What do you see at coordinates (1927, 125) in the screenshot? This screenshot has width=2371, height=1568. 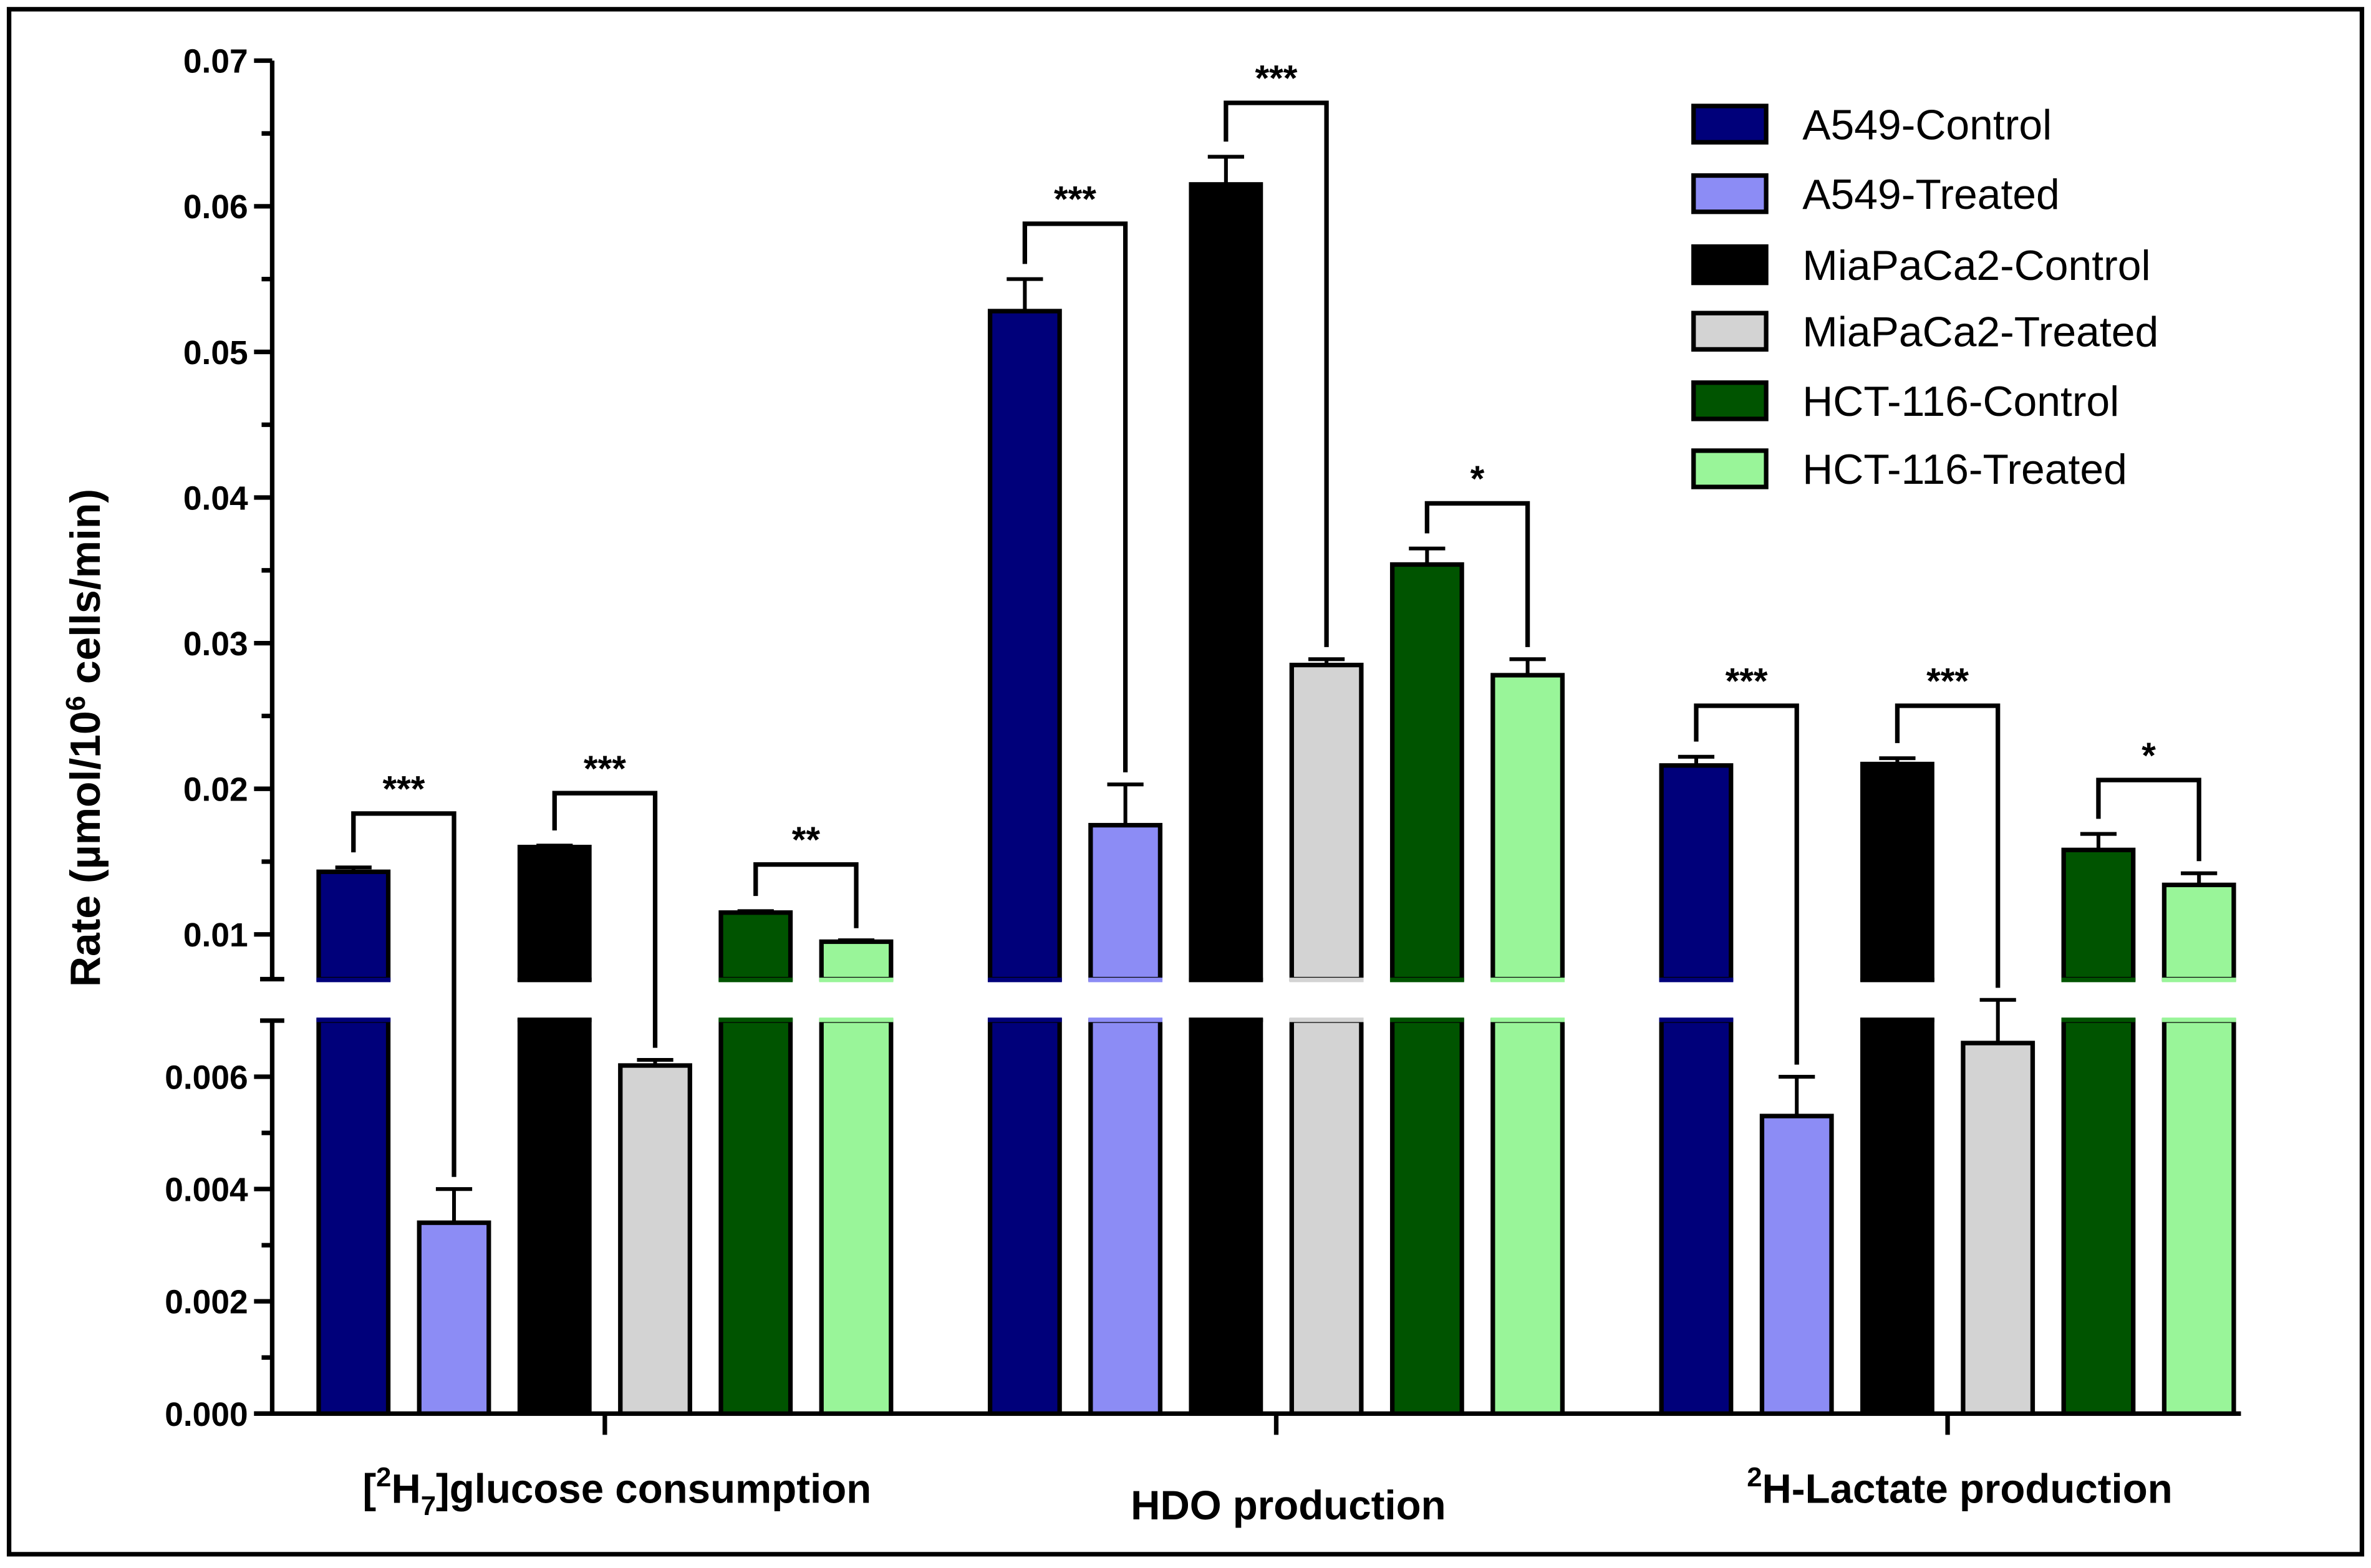 I see `legend-label: A549-Control` at bounding box center [1927, 125].